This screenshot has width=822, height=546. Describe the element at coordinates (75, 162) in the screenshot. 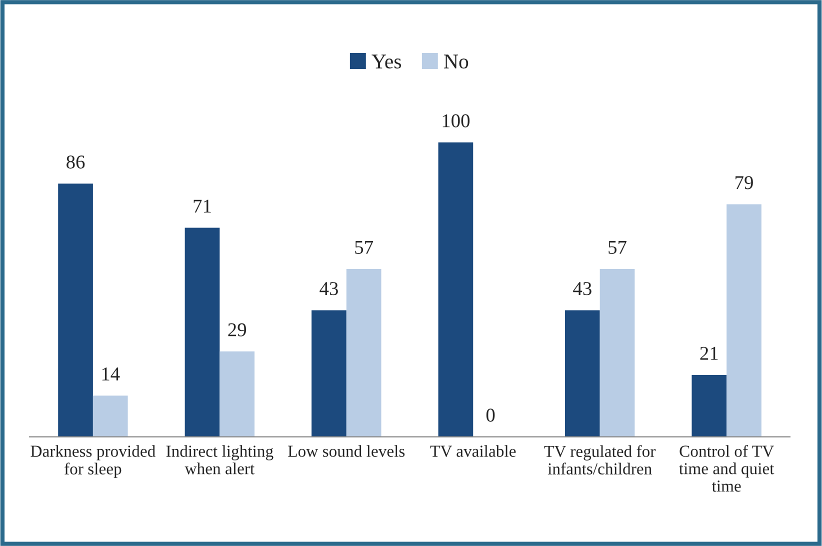

I see `data-label: 86` at that location.